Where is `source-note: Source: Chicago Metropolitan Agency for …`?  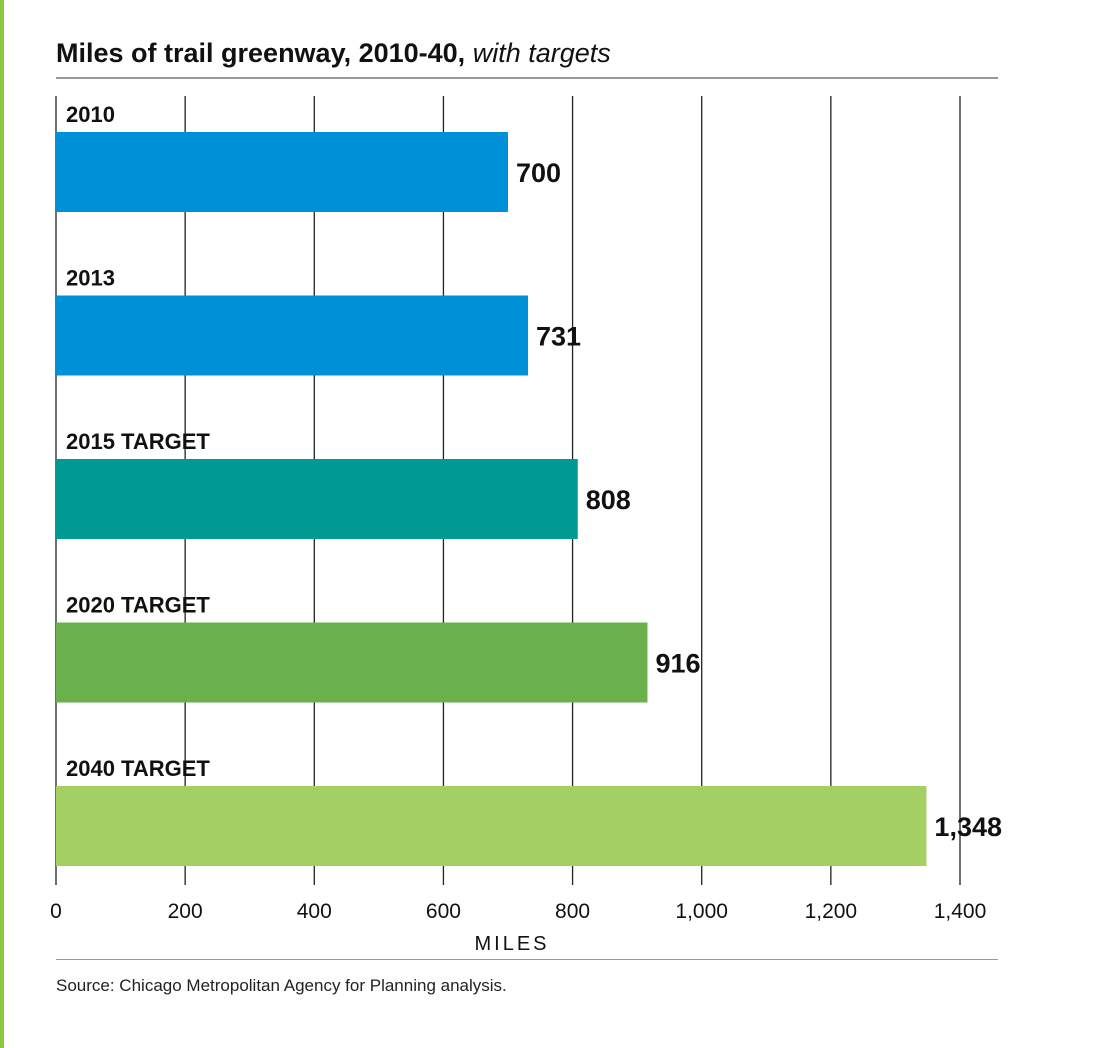 source-note: Source: Chicago Metropolitan Agency for … is located at coordinates (281, 985).